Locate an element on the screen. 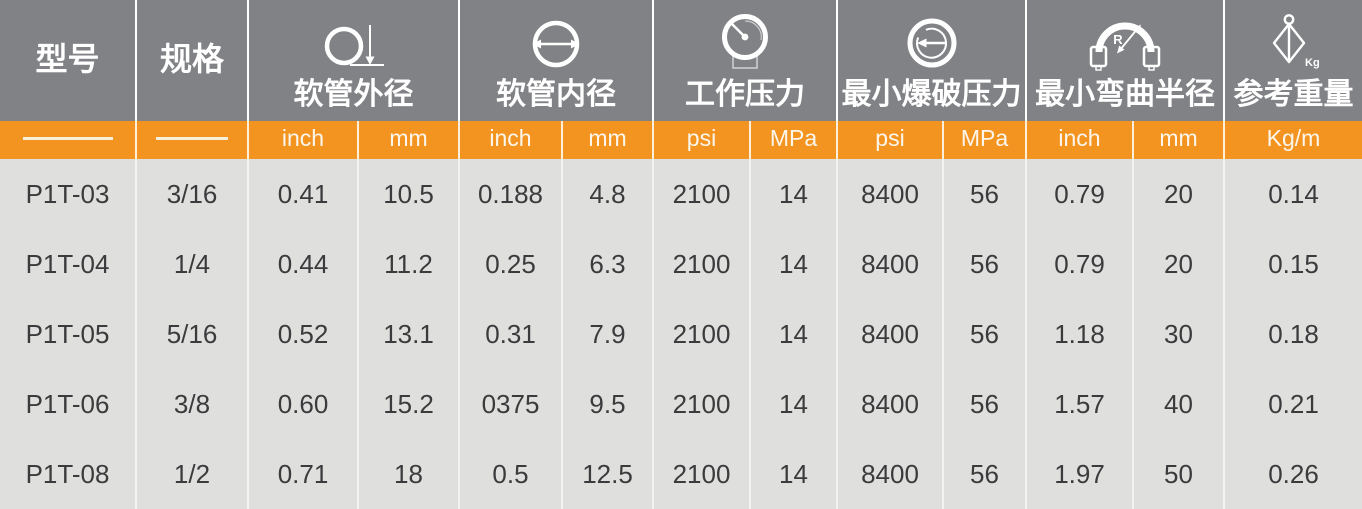 The width and height of the screenshot is (1362, 509). group-header-bend-radius: R 最小弯曲半径 is located at coordinates (1124, 60).